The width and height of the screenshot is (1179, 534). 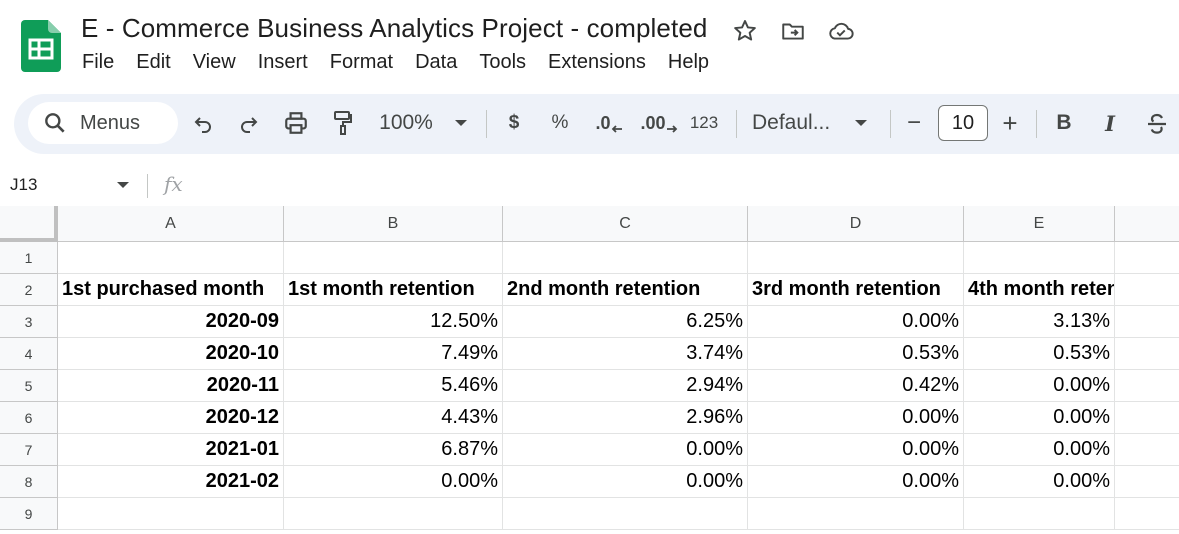 What do you see at coordinates (406, 122) in the screenshot?
I see `zoom-select: 100%` at bounding box center [406, 122].